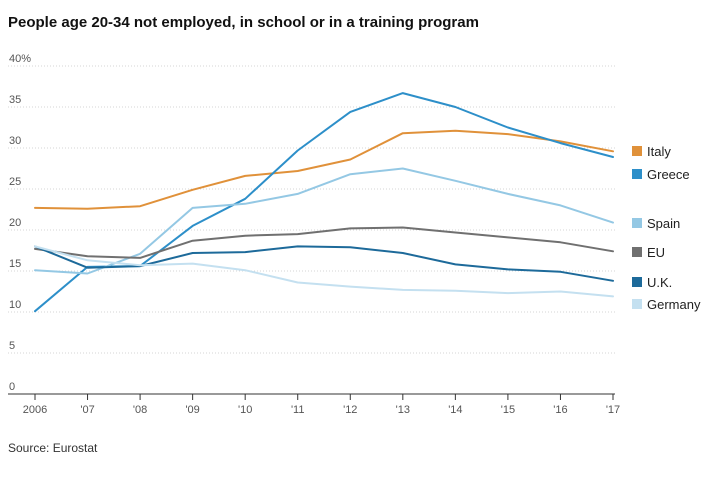  I want to click on y-tick-label: 0, so click(12, 387).